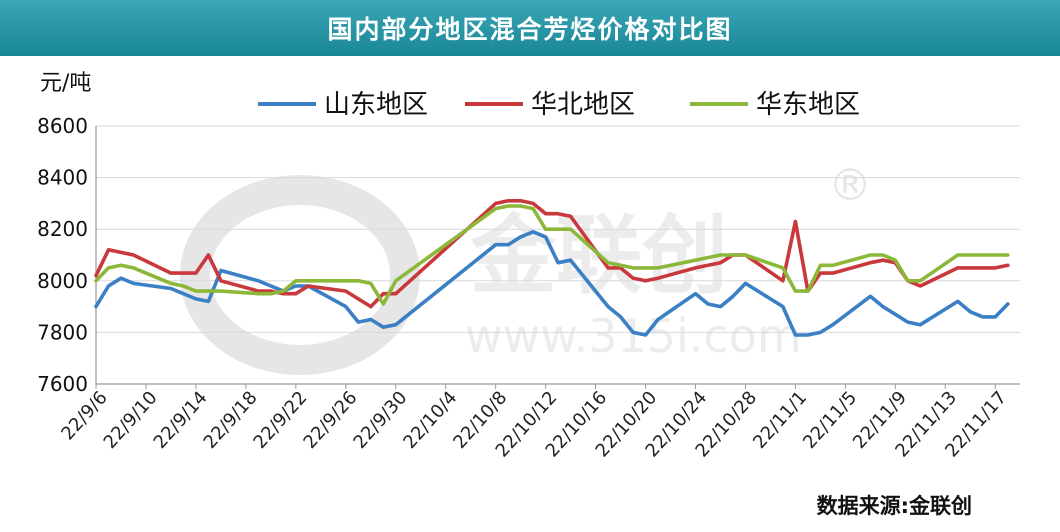 This screenshot has height=532, width=1060. Describe the element at coordinates (780, 420) in the screenshot. I see `x-tick-label: 22/11/1` at that location.